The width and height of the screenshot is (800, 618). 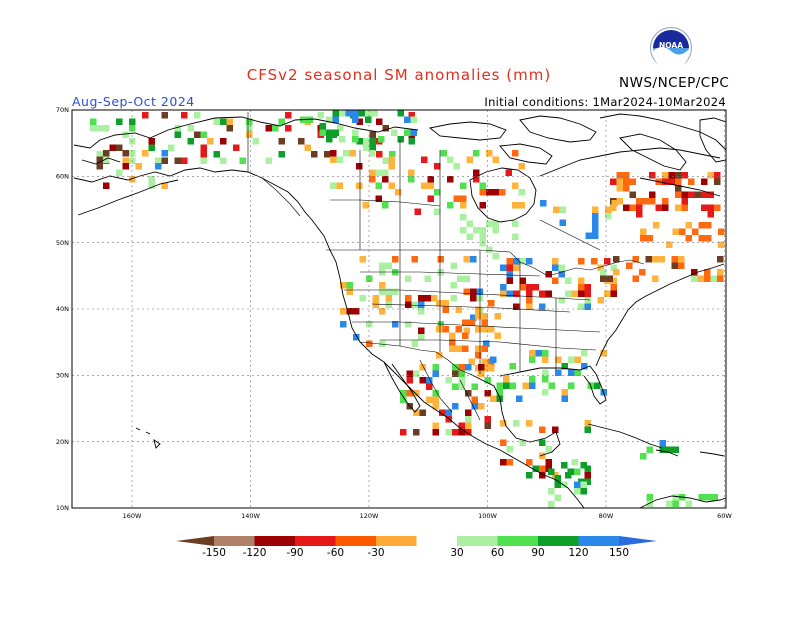 I want to click on lon-tick-label: 100W, so click(x=487, y=516).